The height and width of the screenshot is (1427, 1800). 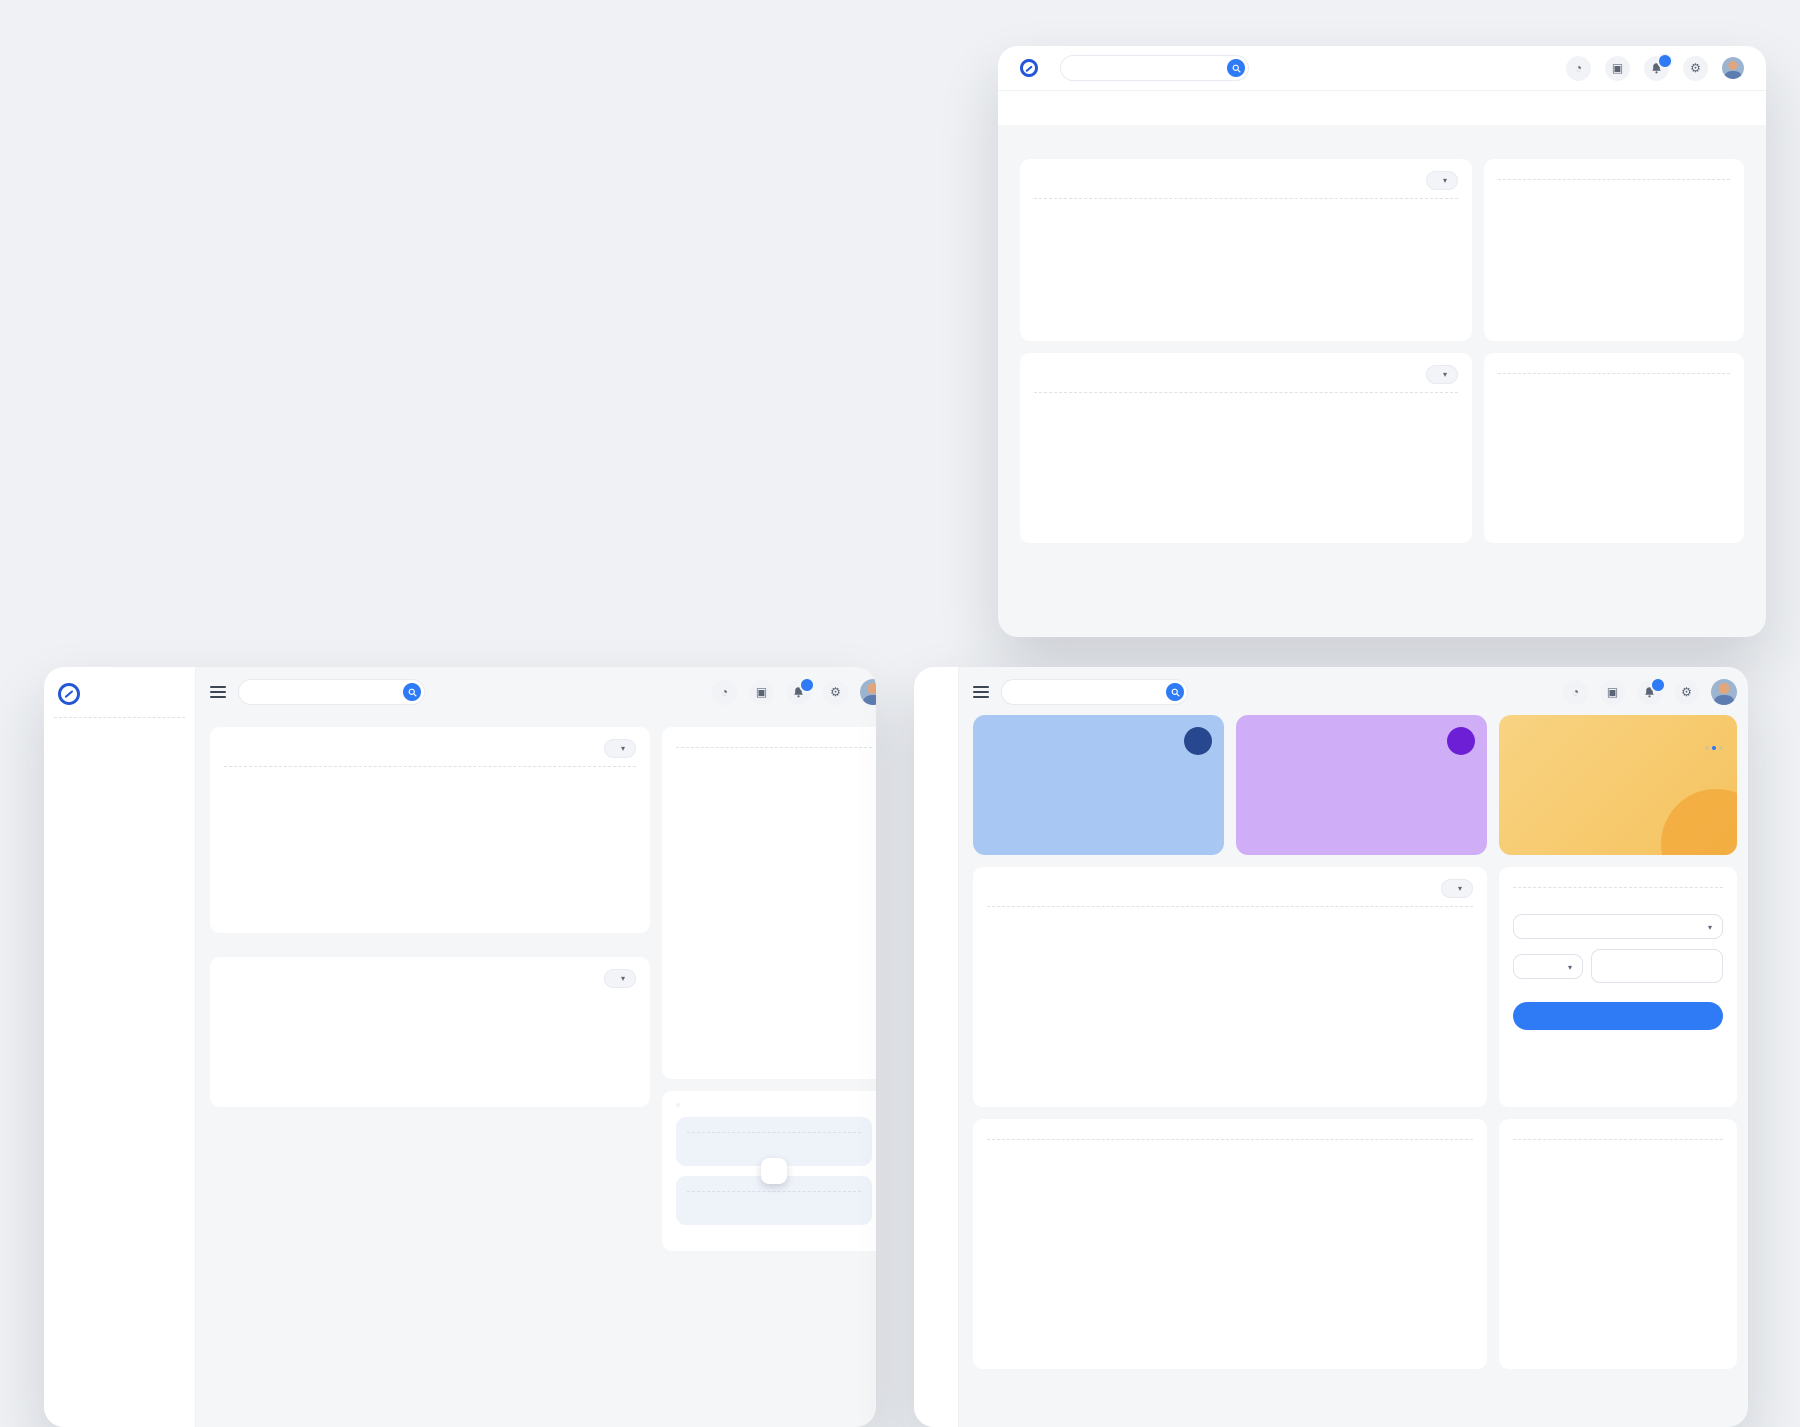 I want to click on spend-amount-input, so click(x=724, y=1148).